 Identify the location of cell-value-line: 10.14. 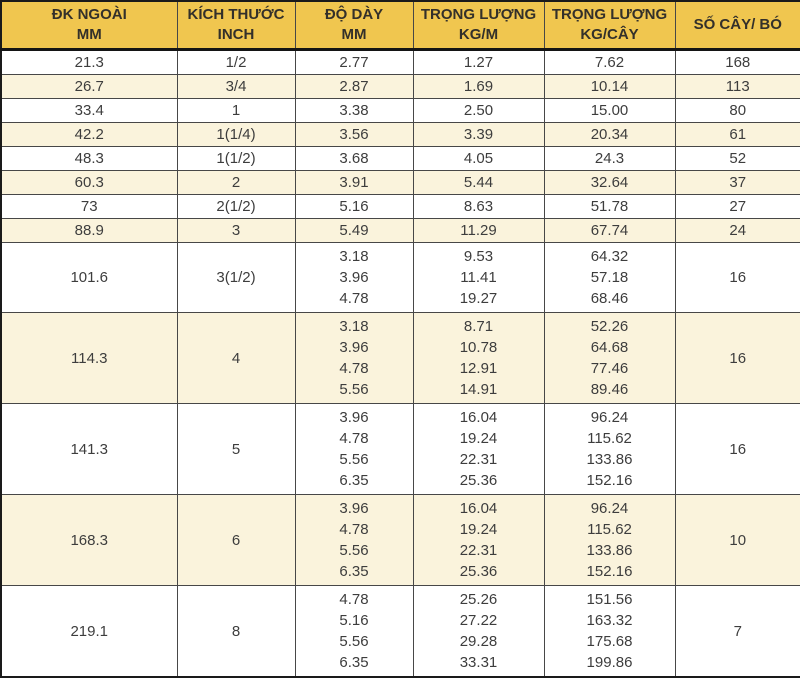
(610, 86).